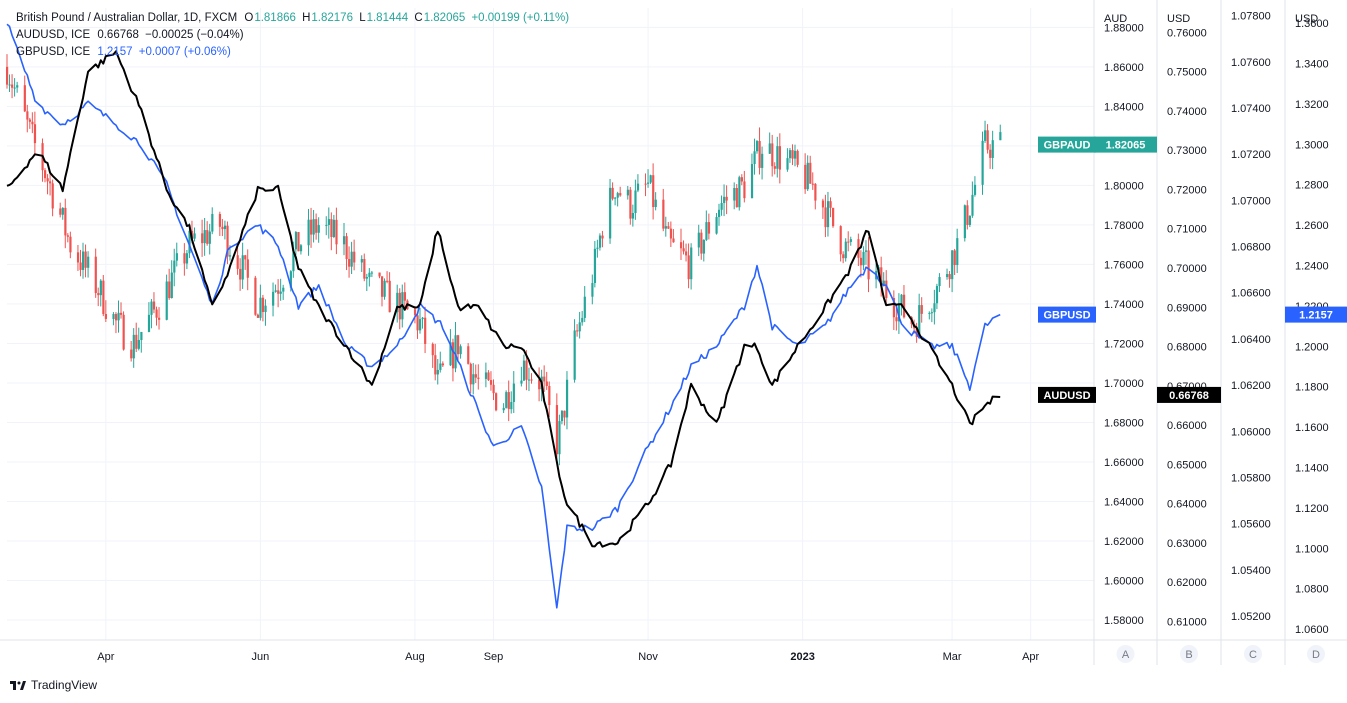 The height and width of the screenshot is (703, 1347). I want to click on time-axis: Apr Jun Aug Sep Nov 2023 Mar Apr, so click(568, 657).